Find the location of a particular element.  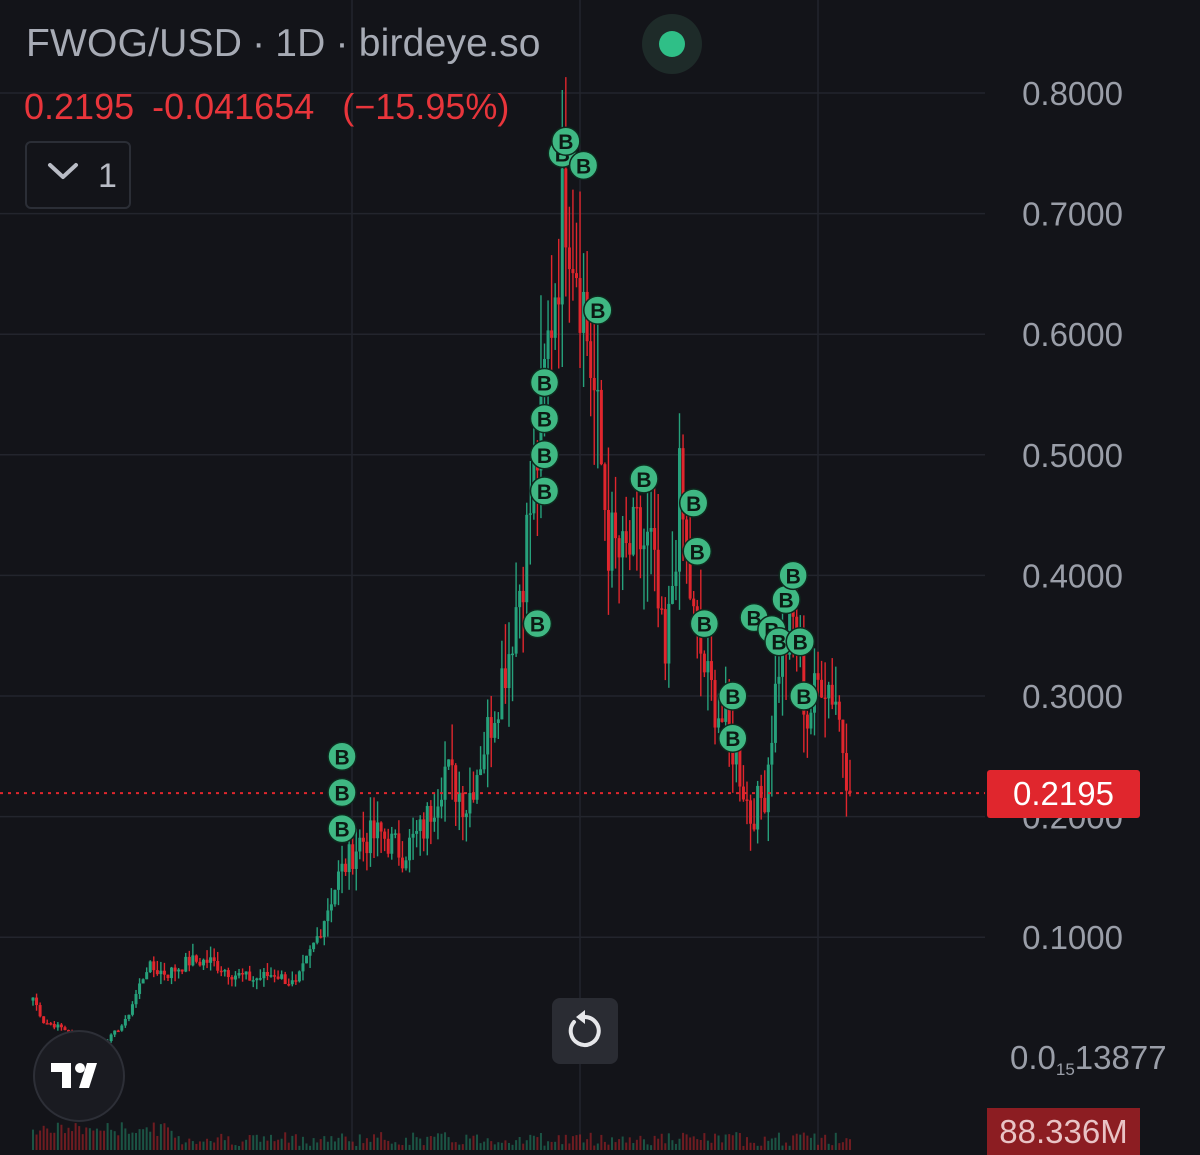

indicators-toggle-button: 1 is located at coordinates (78, 175).